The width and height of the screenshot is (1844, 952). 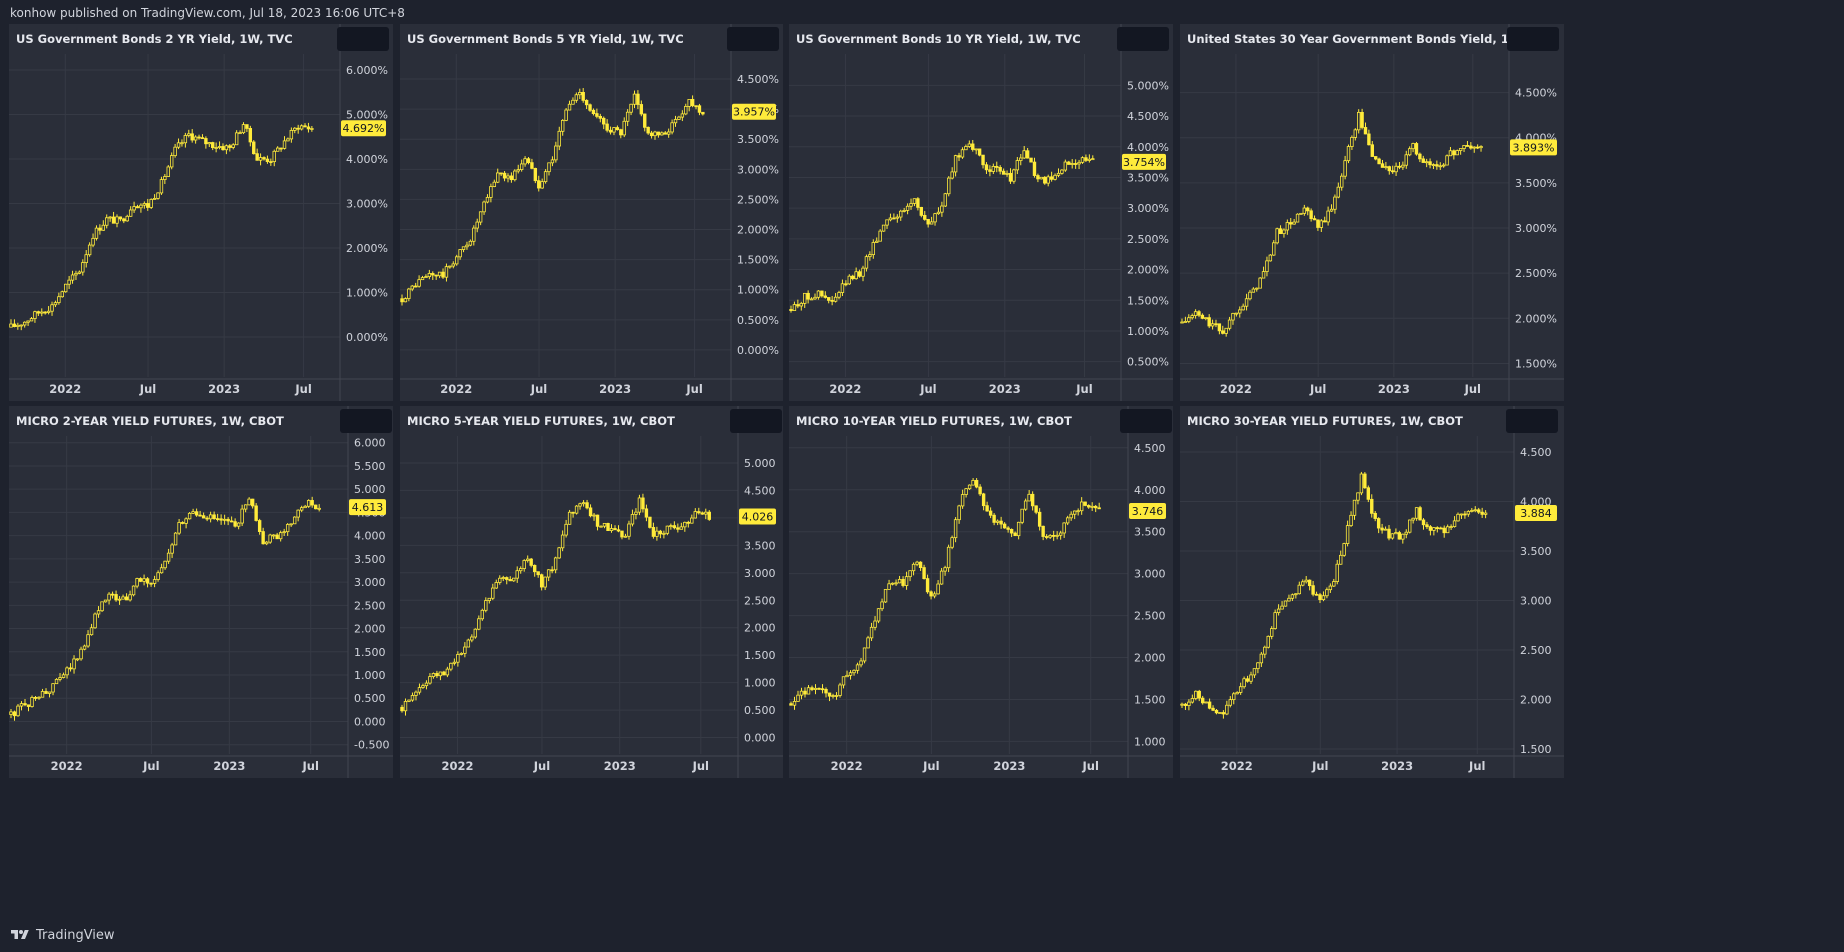 What do you see at coordinates (1536, 183) in the screenshot?
I see `y-tick-label: 3.500%` at bounding box center [1536, 183].